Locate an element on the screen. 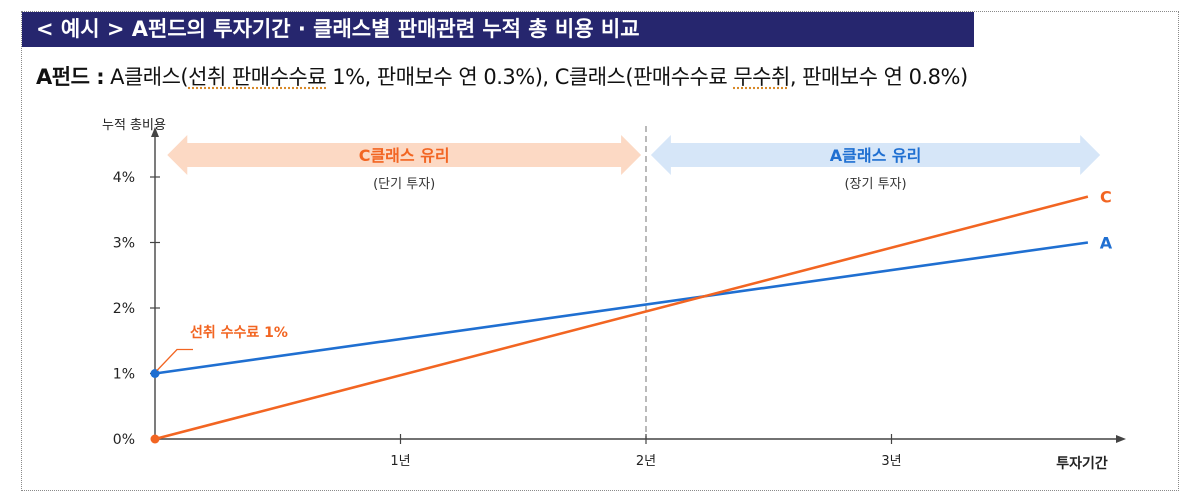  y-tick-label-0: 0% is located at coordinates (124, 440).